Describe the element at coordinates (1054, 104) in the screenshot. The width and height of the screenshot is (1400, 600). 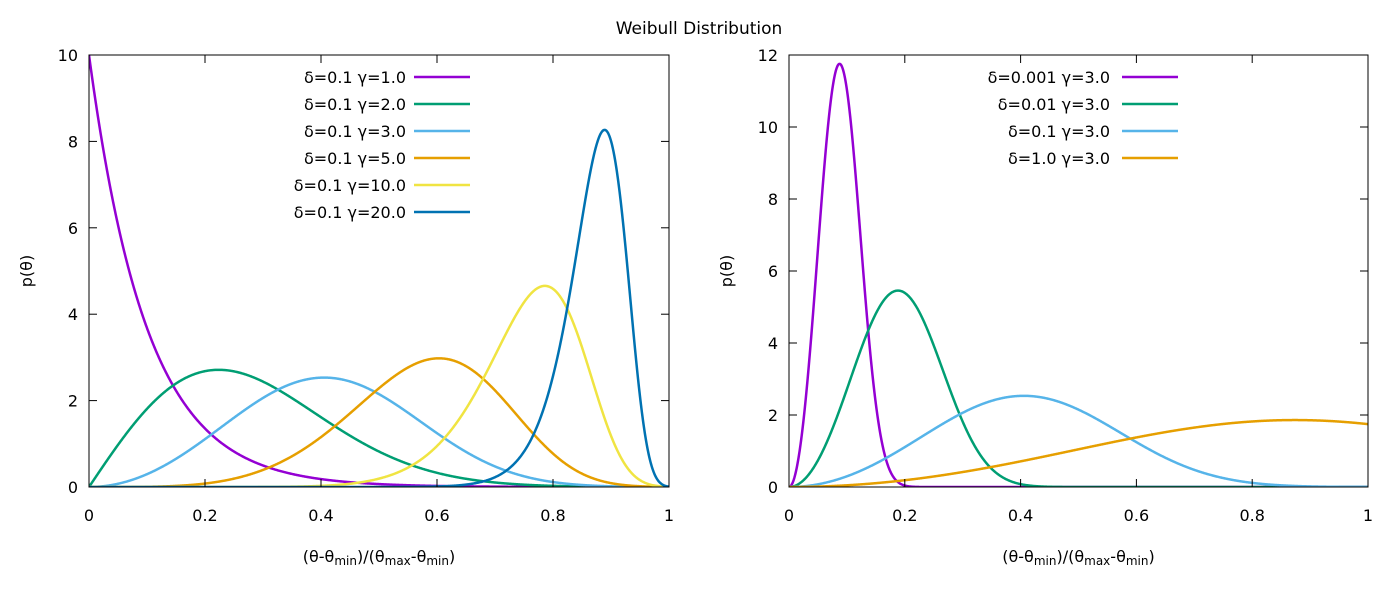
I see `legend-label: δ=0.01 γ=3.0` at that location.